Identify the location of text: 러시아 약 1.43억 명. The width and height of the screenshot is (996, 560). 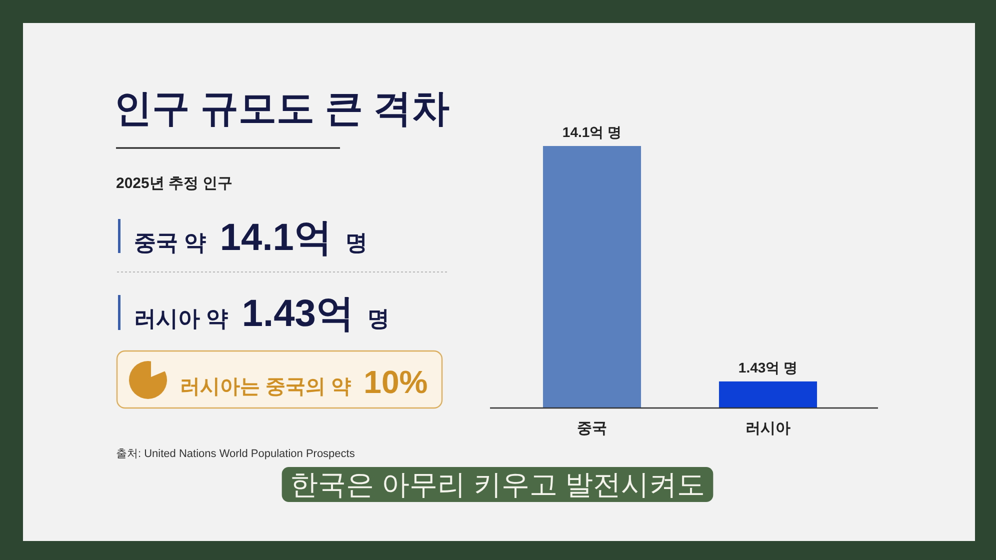
(262, 314).